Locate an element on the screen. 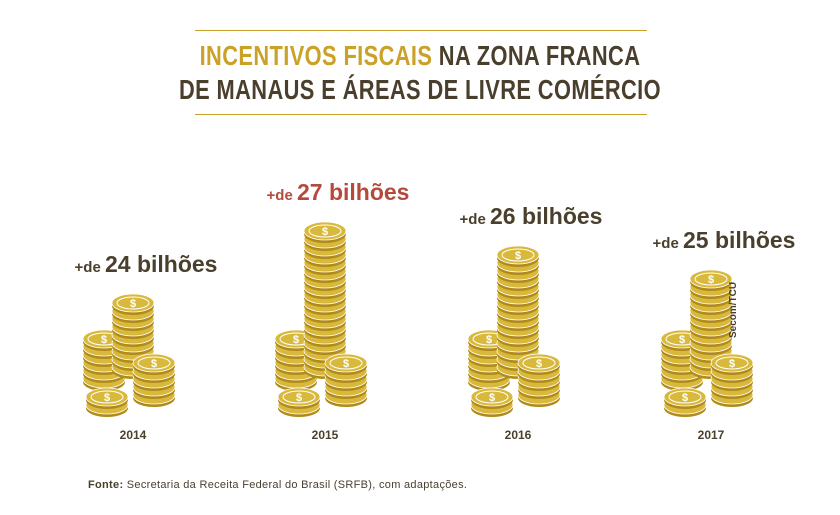 This screenshot has height=515, width=840. year-label-2014: 2014 is located at coordinates (133, 435).